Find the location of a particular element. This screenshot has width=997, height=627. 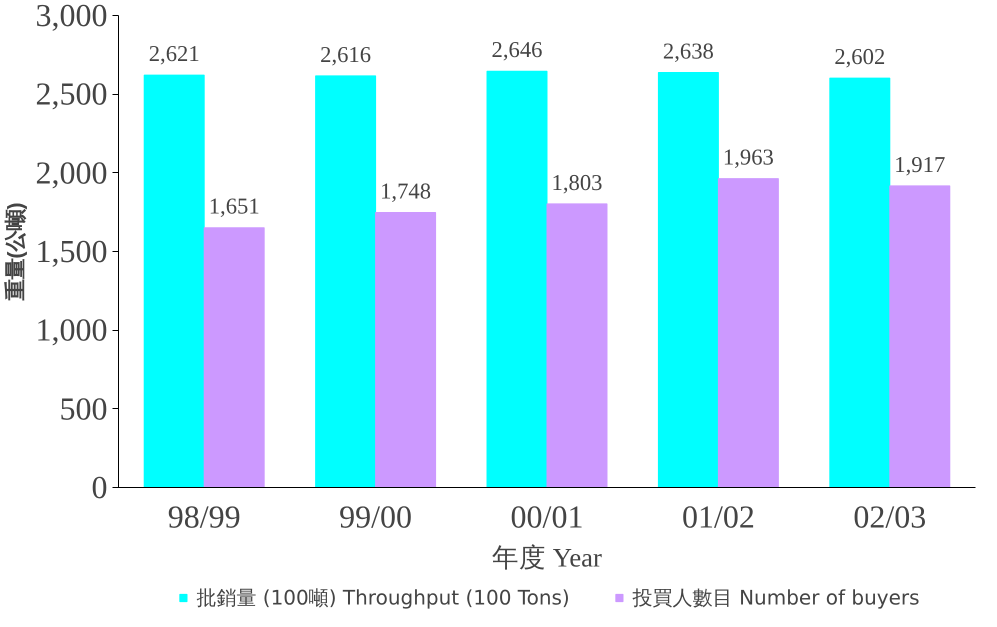

data-label: 1,748 is located at coordinates (406, 191).